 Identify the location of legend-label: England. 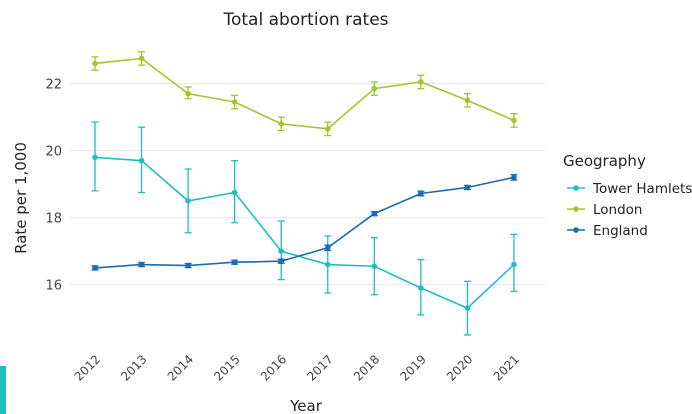
(620, 231).